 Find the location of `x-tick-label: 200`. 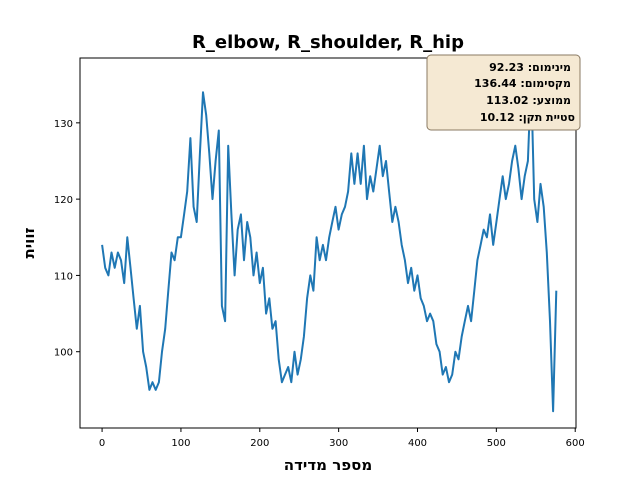

x-tick-label: 200 is located at coordinates (259, 443).